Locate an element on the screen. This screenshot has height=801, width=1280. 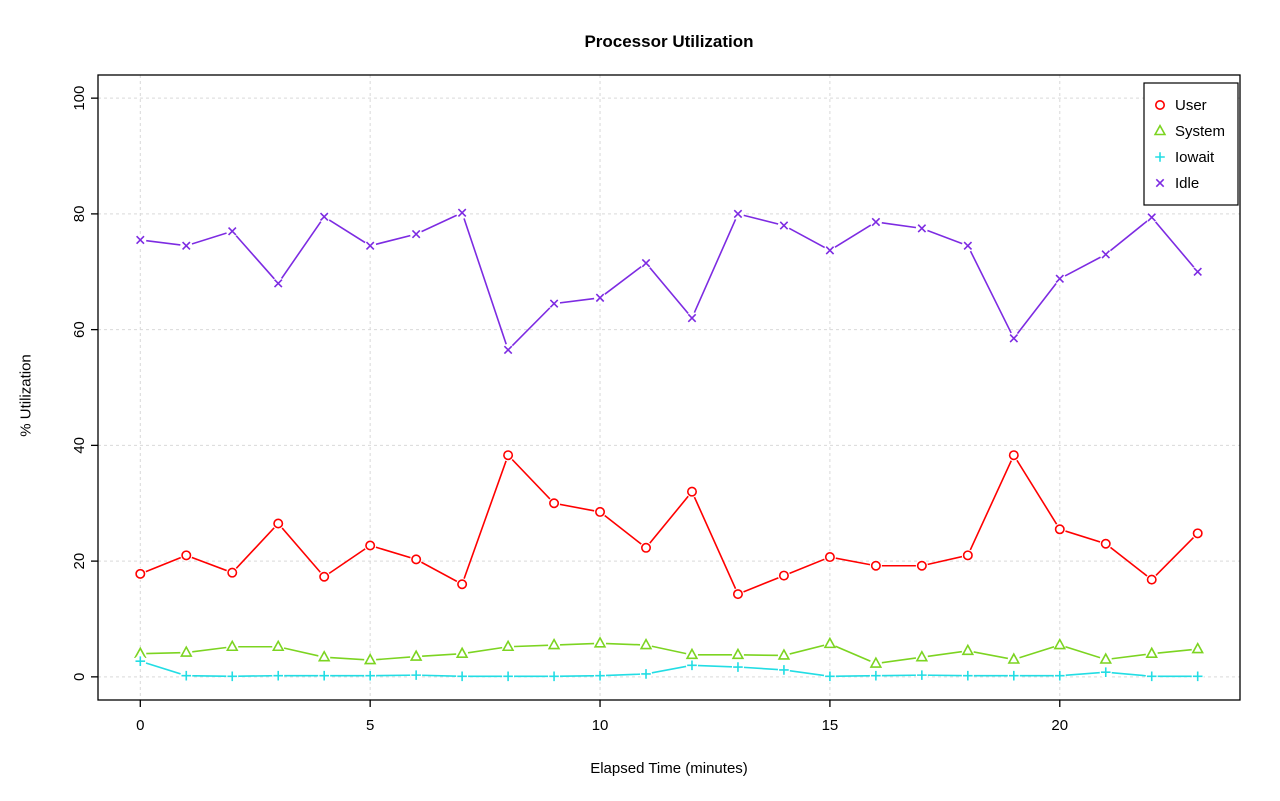
legend-label: Iowait is located at coordinates (1195, 157).